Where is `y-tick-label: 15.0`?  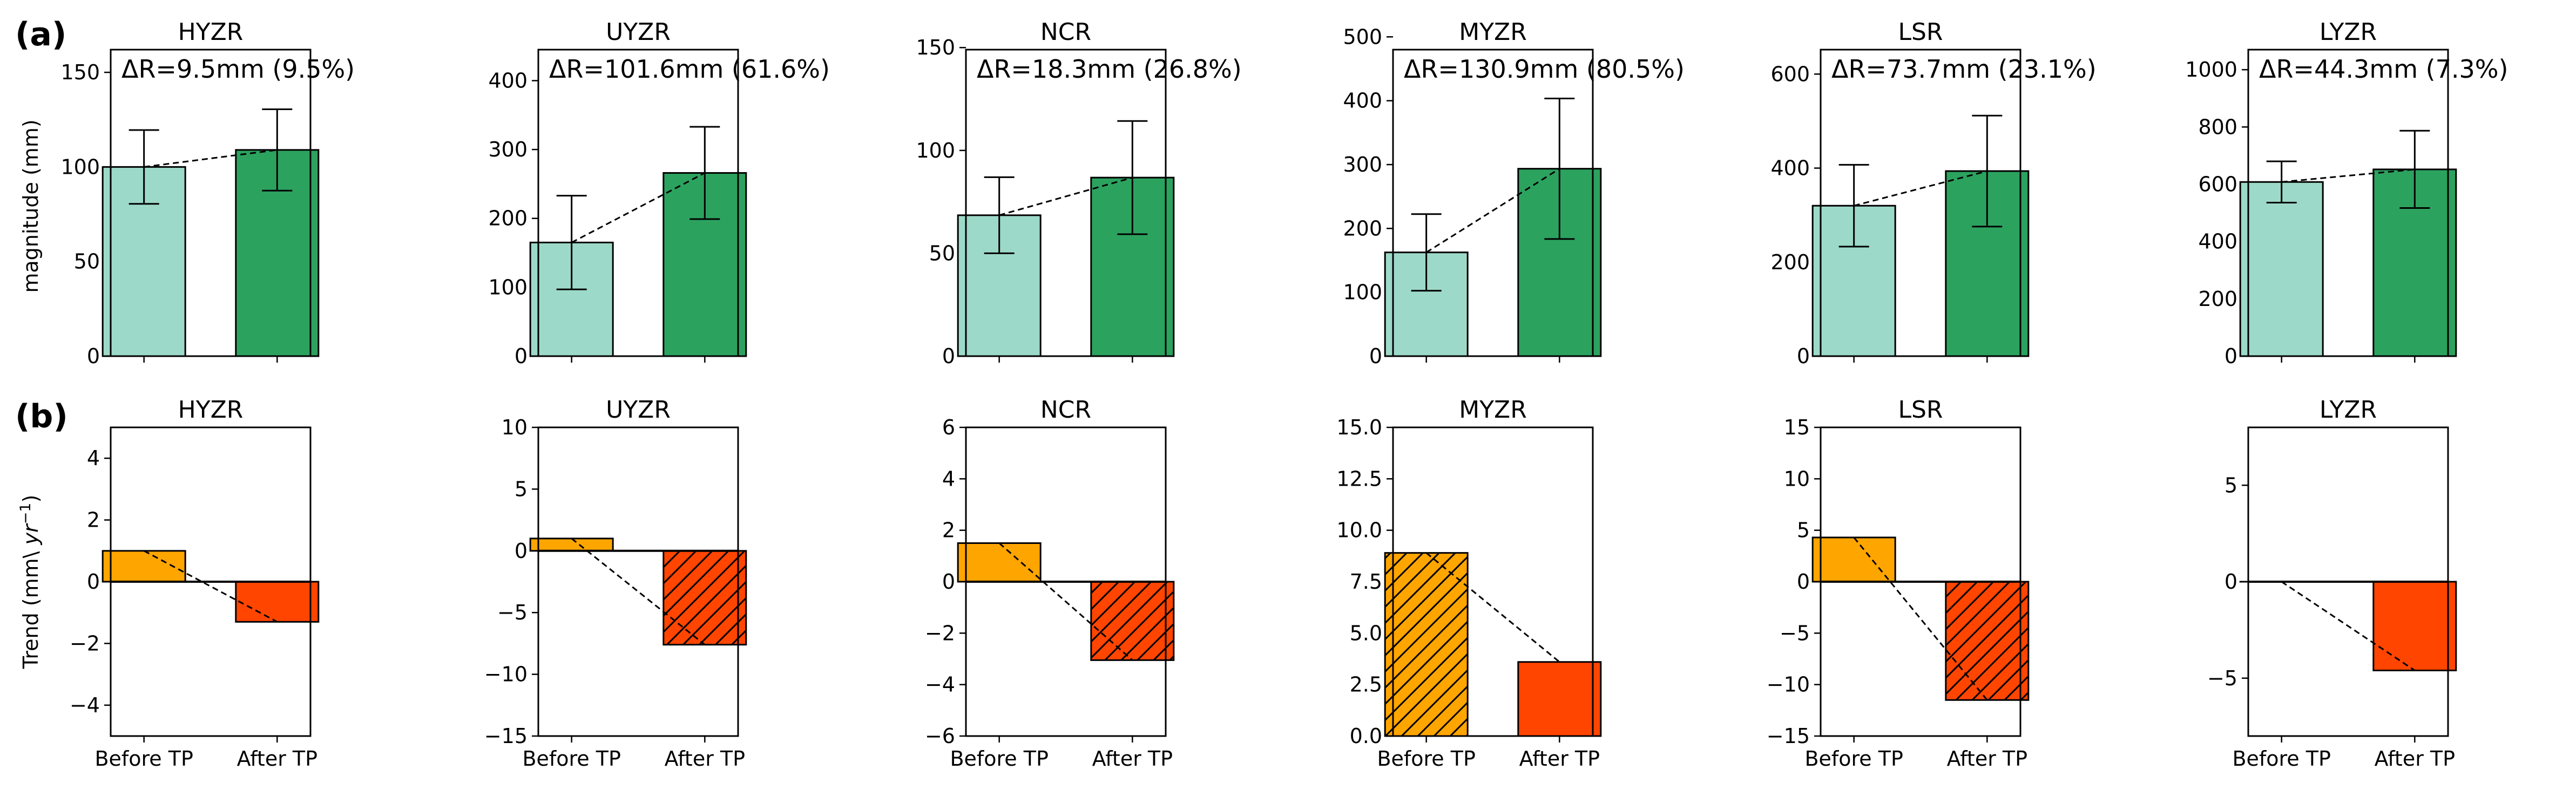
y-tick-label: 15.0 is located at coordinates (1359, 427).